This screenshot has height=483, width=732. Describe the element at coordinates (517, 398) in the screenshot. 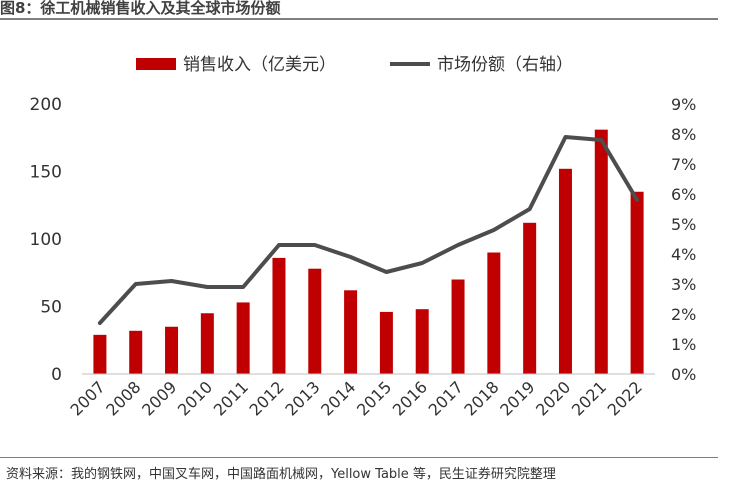

I see `x-tick-label: 2019` at that location.